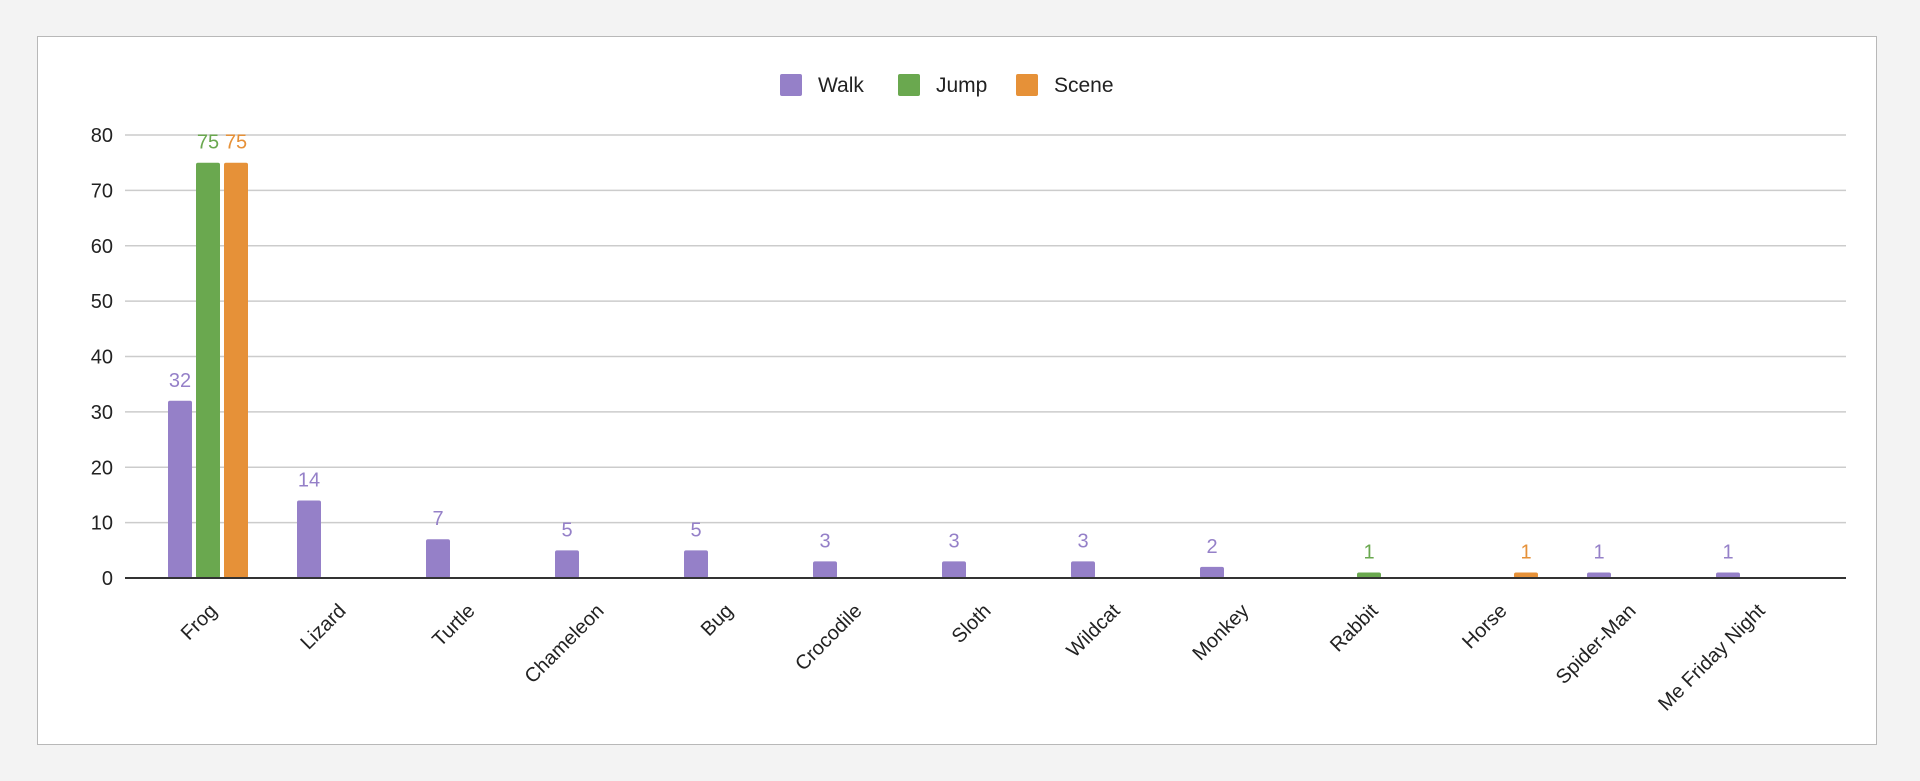  What do you see at coordinates (102, 524) in the screenshot?
I see `y-tick-label: 10` at bounding box center [102, 524].